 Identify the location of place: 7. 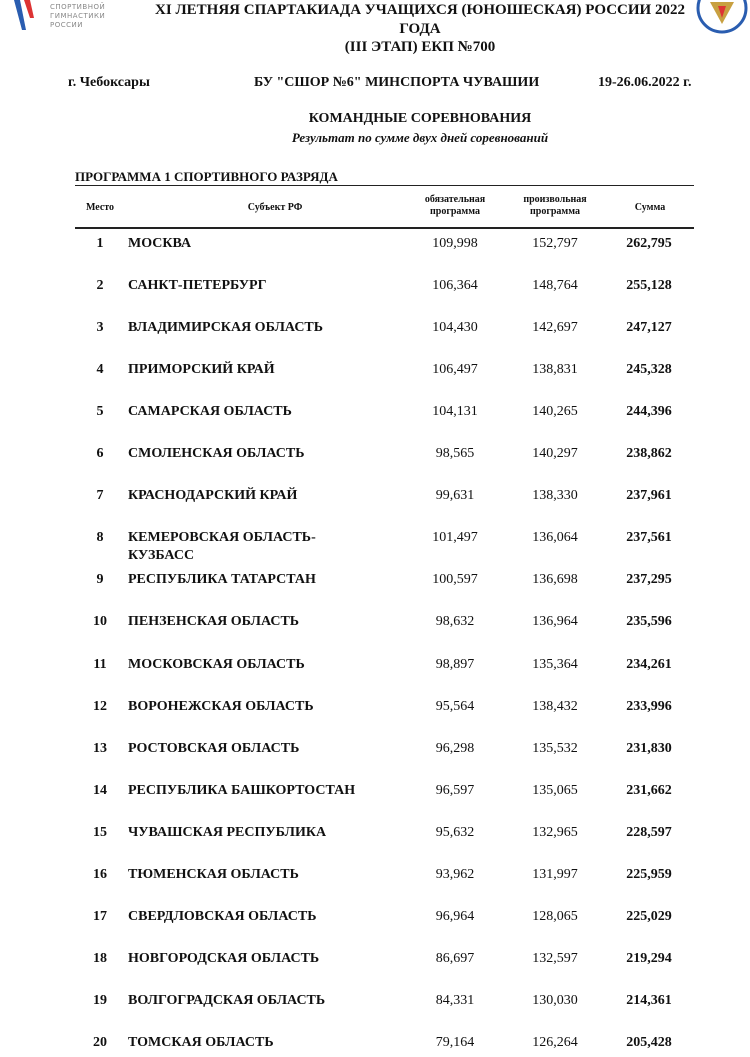
(100, 496).